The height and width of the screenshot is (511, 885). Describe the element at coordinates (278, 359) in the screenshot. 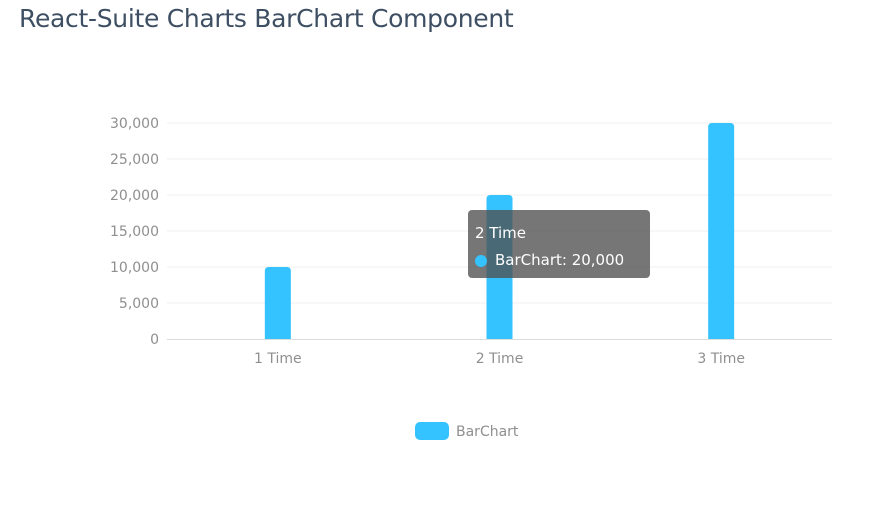

I see `x-tick-label: 1 Time` at that location.